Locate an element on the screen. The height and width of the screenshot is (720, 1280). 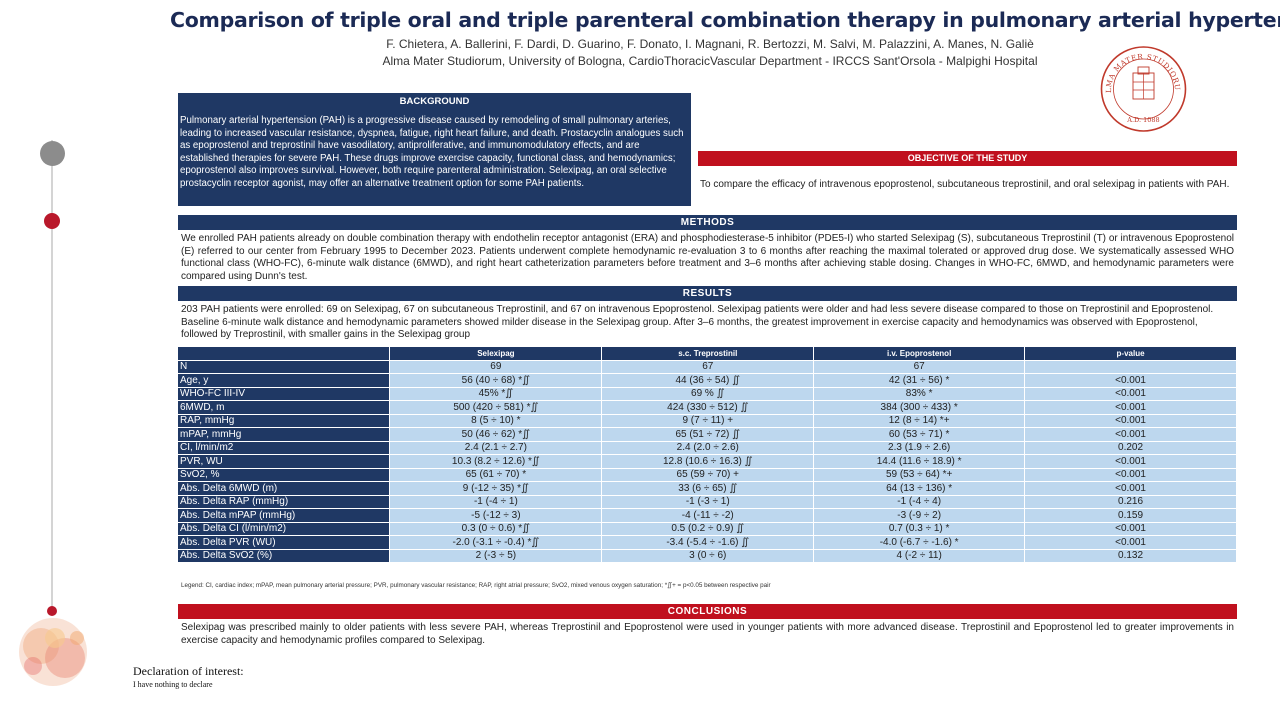
table-pvalue-cell: 0.216 is located at coordinates (1130, 502).